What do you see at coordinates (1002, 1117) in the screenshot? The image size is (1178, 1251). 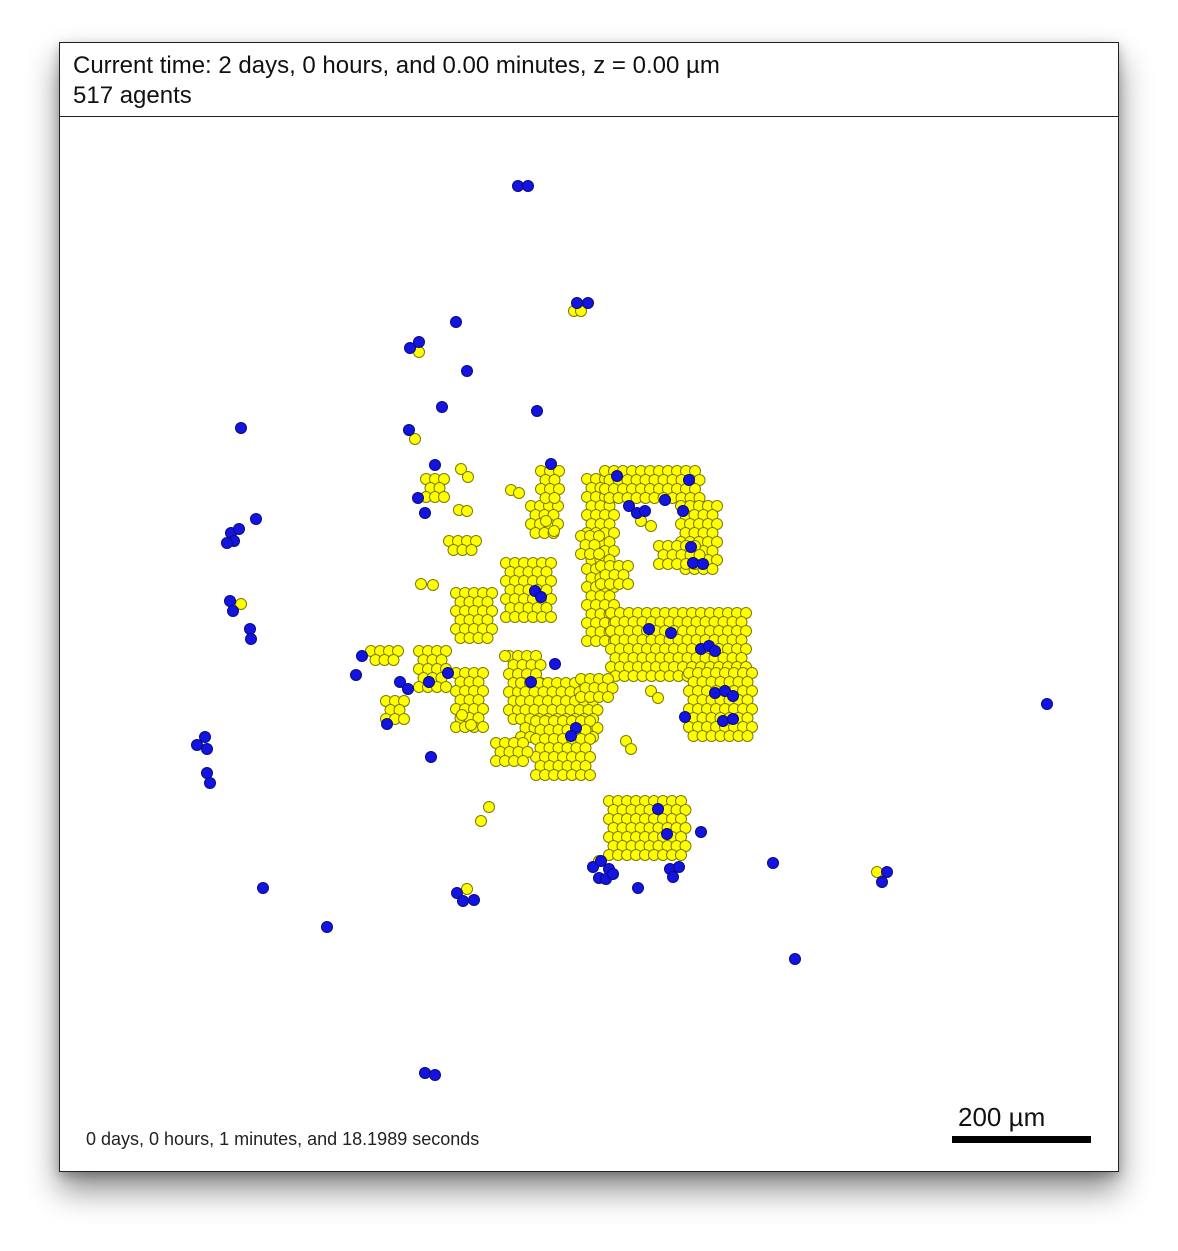 I see `scale-bar-label: 200 µm` at bounding box center [1002, 1117].